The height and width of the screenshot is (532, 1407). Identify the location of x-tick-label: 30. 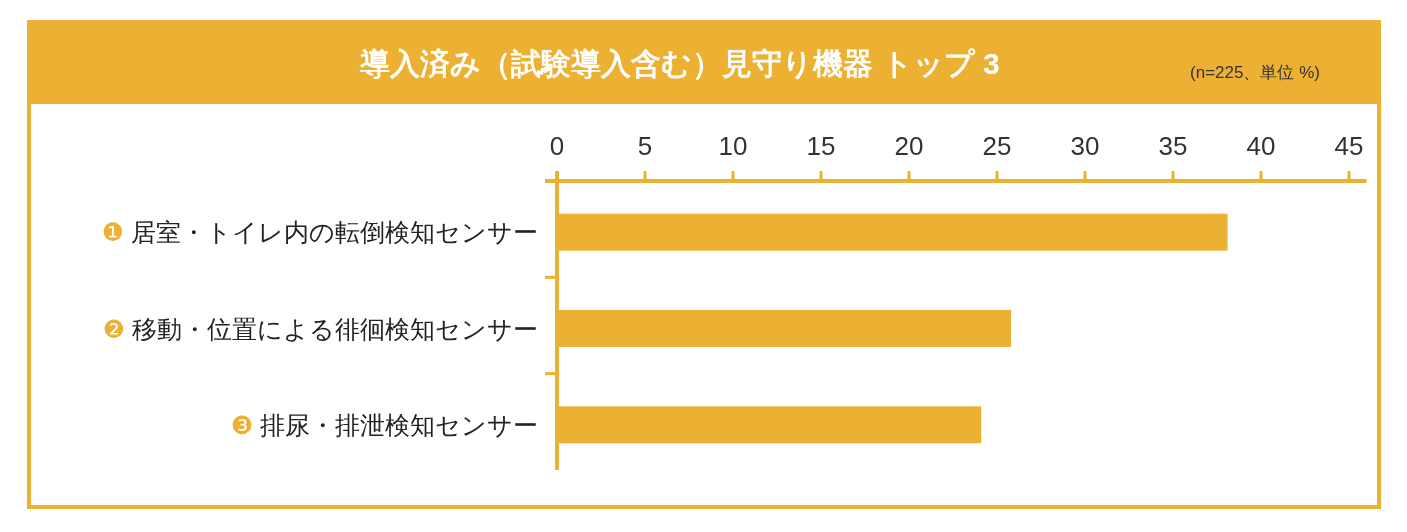
(1085, 146).